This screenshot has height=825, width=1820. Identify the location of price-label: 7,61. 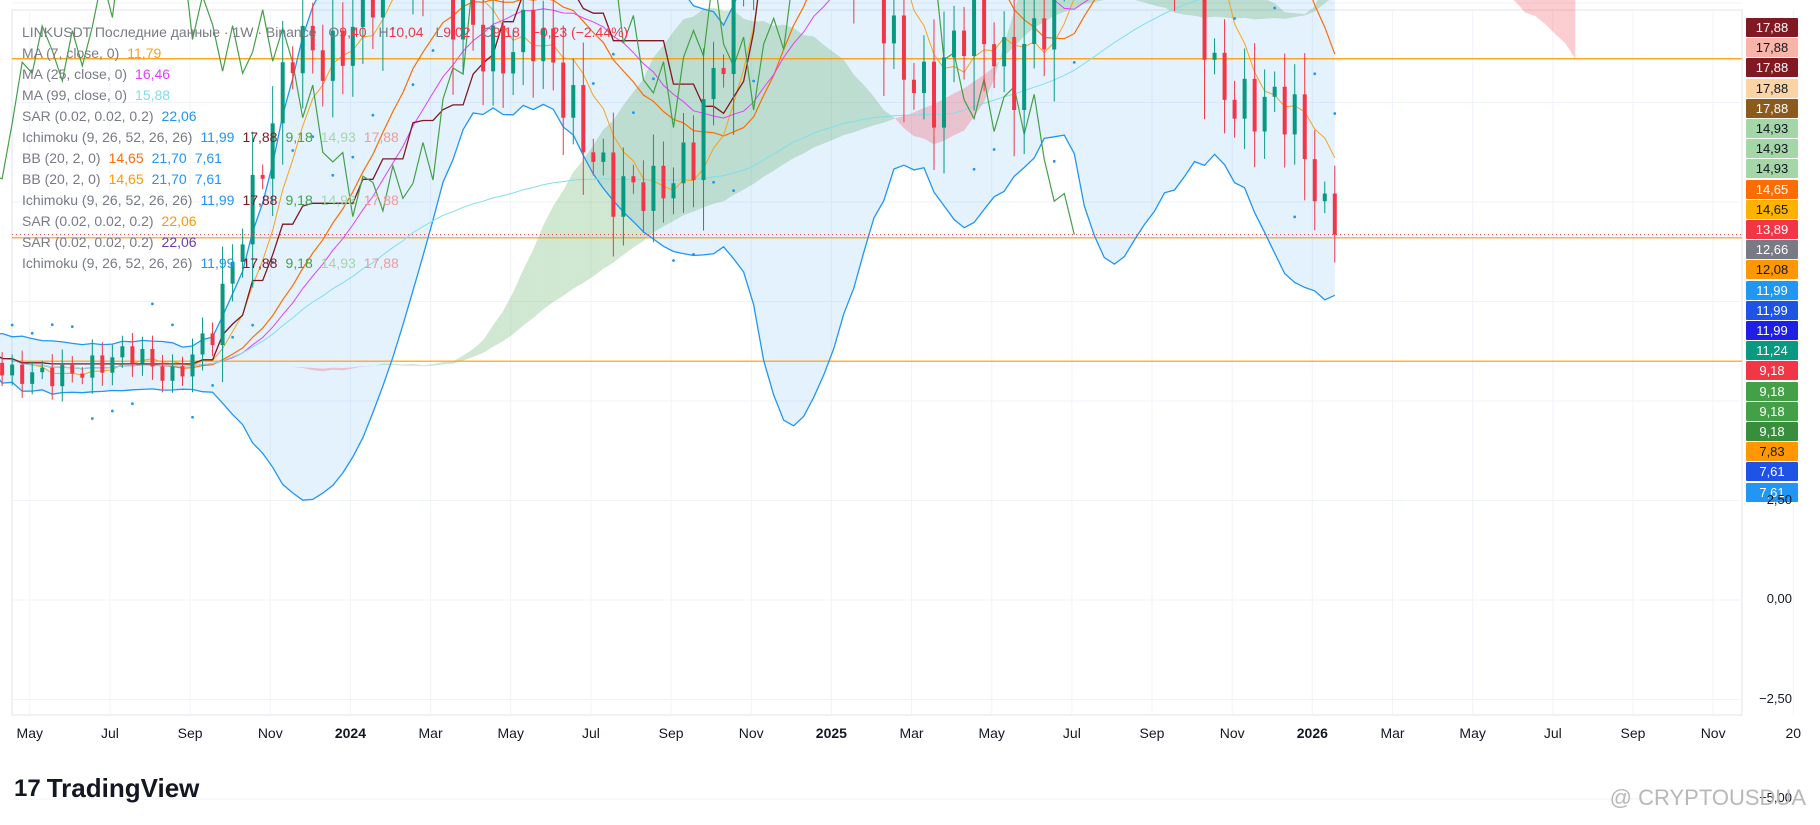
(1772, 472).